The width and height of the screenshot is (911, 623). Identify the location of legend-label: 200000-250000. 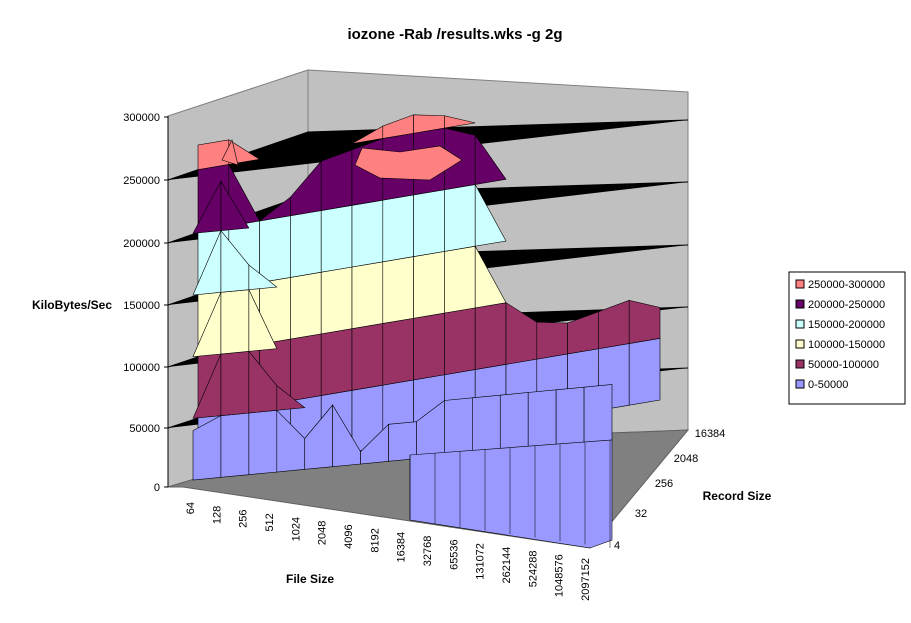
(846, 305).